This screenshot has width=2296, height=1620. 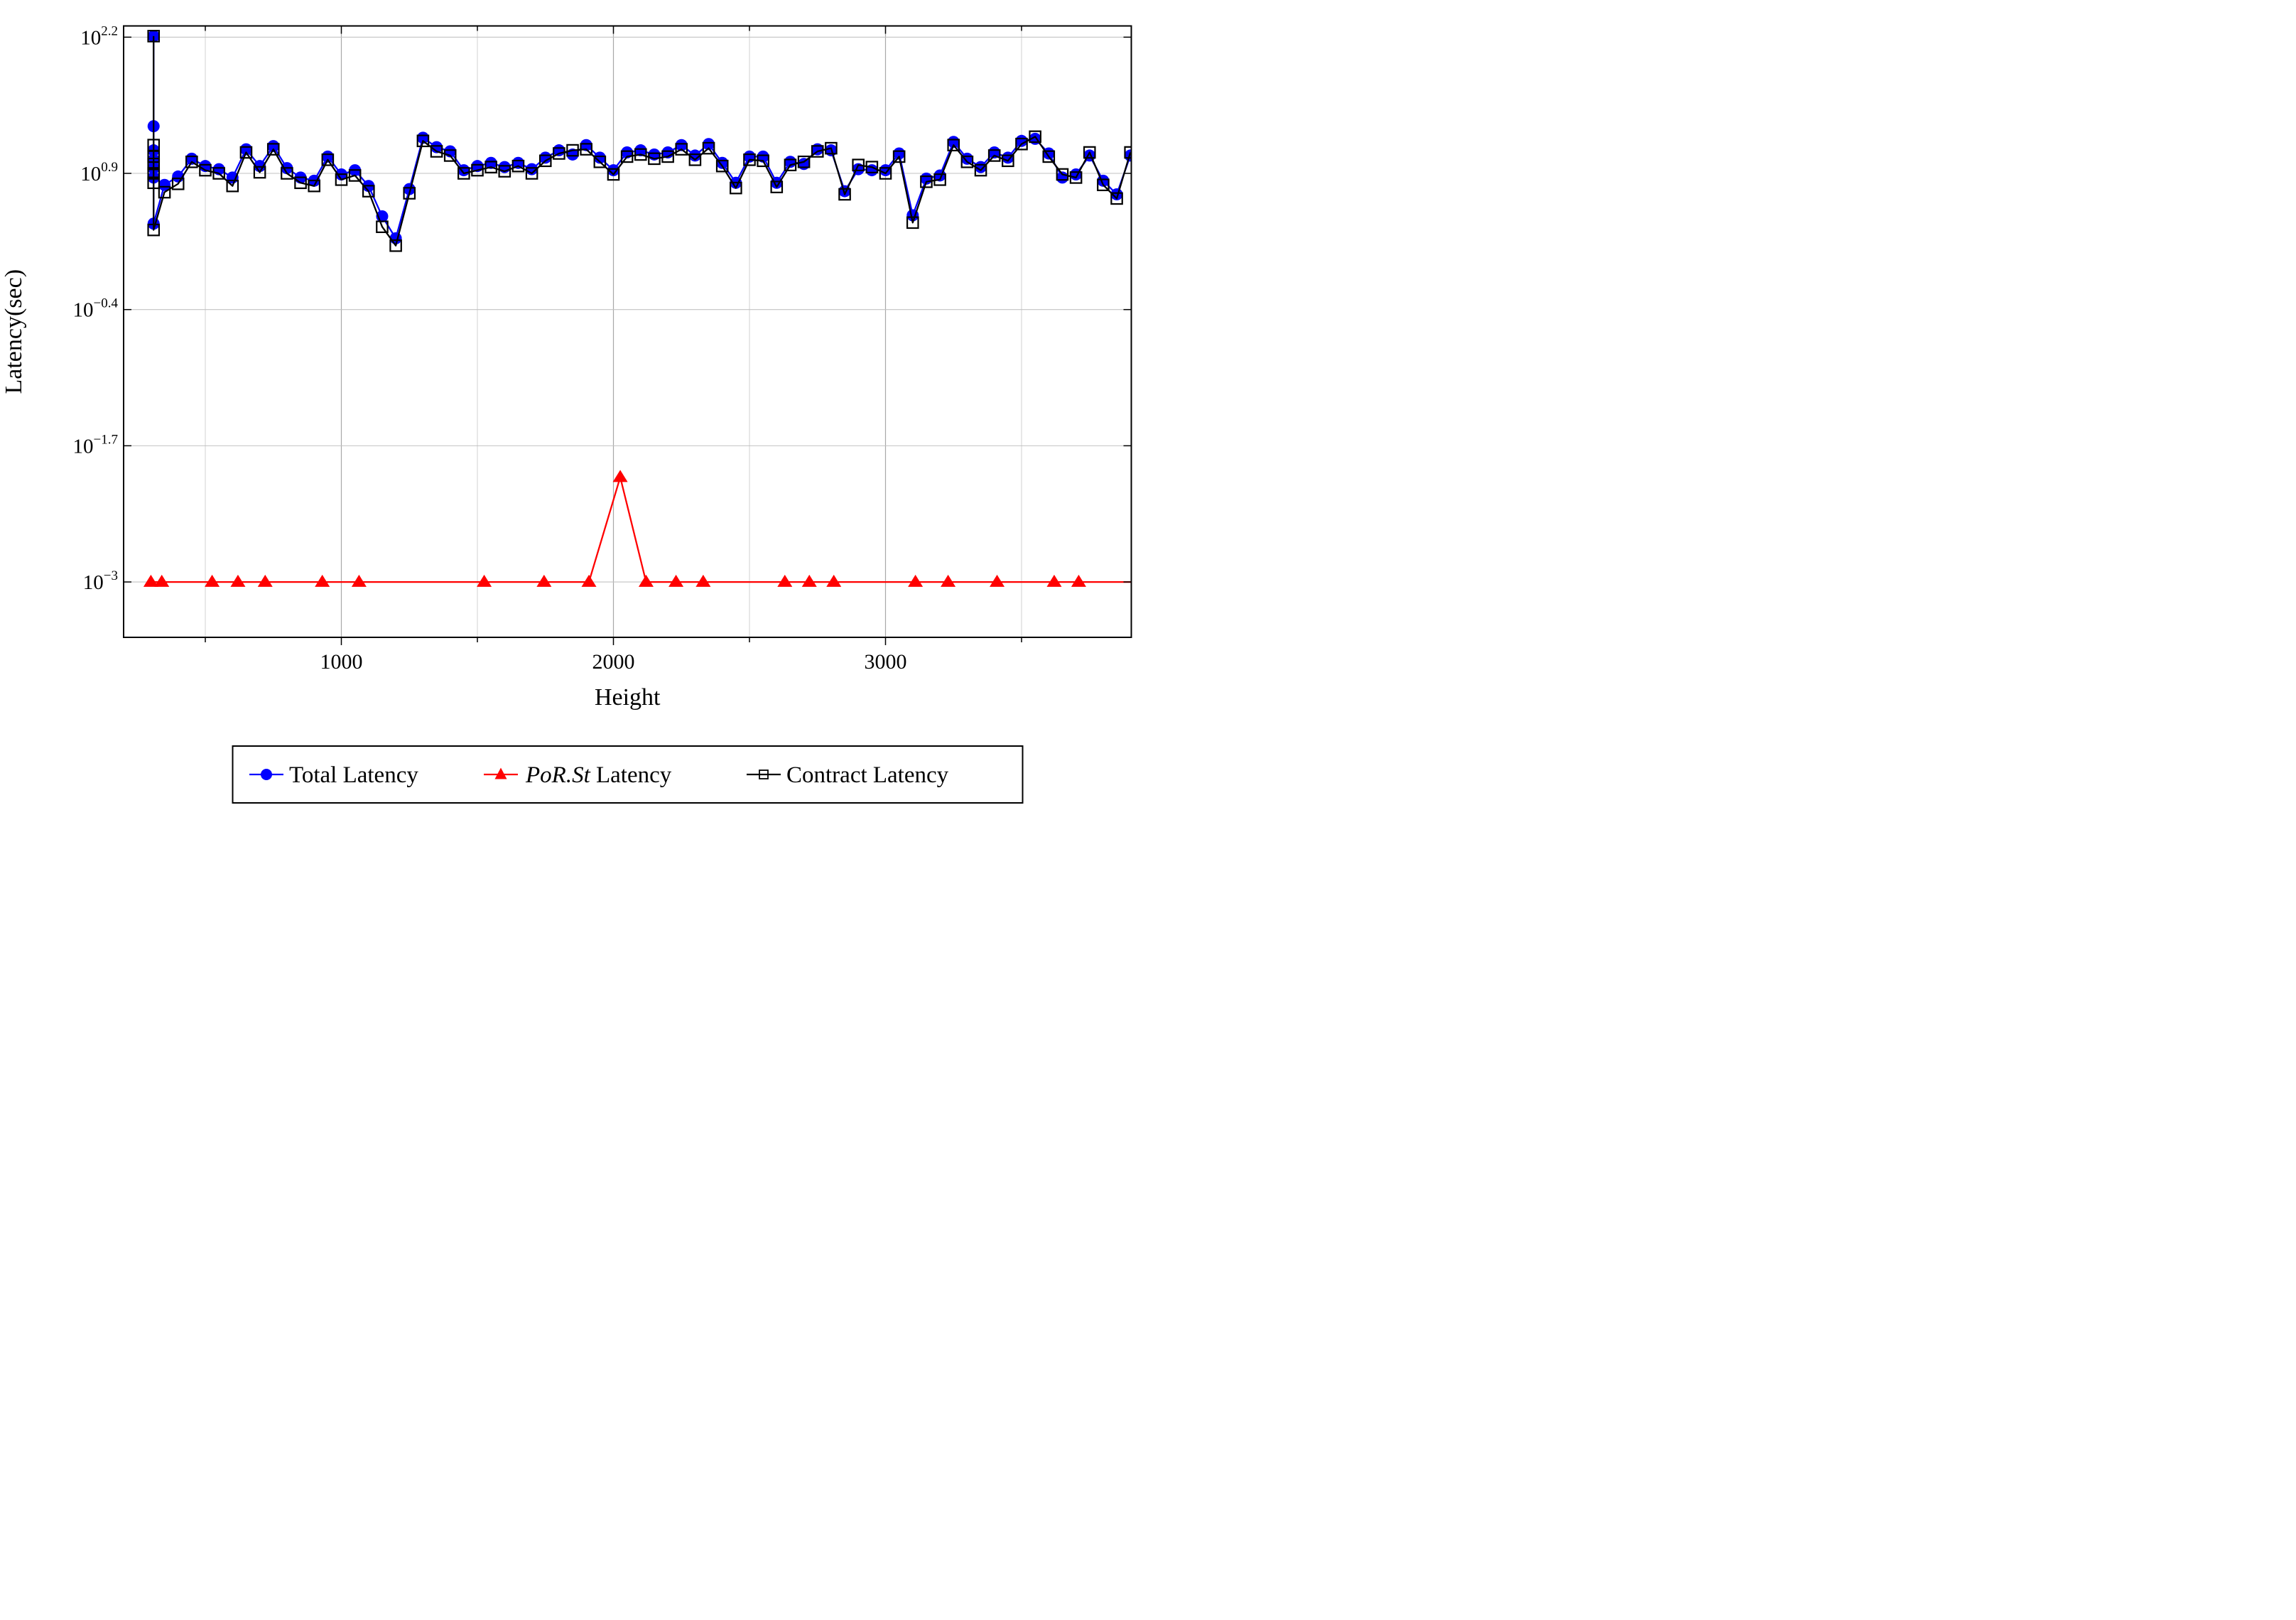 What do you see at coordinates (598, 775) in the screenshot?
I see `legend-label: PoR.St Latency` at bounding box center [598, 775].